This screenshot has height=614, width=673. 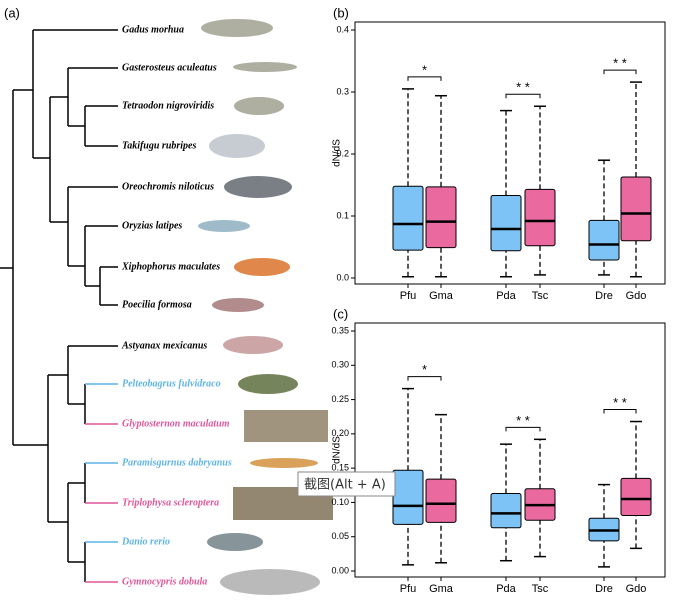 I want to click on tooltip: 截图(Alt + A), so click(x=346, y=484).